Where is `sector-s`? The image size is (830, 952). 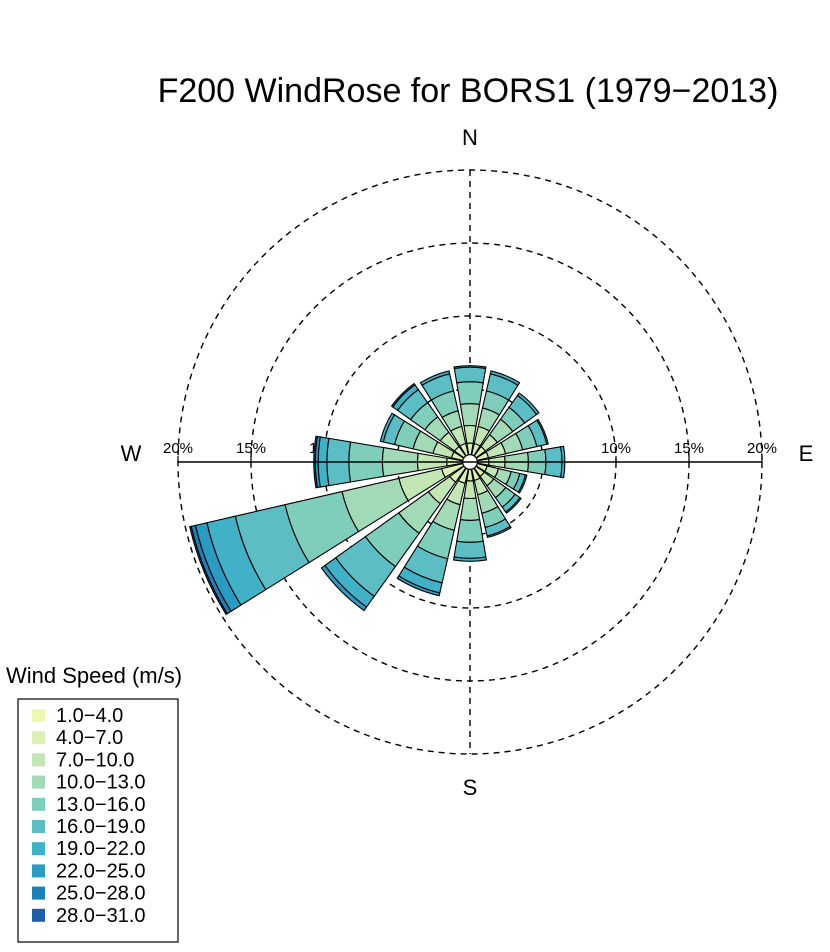
sector-s is located at coordinates (470, 511).